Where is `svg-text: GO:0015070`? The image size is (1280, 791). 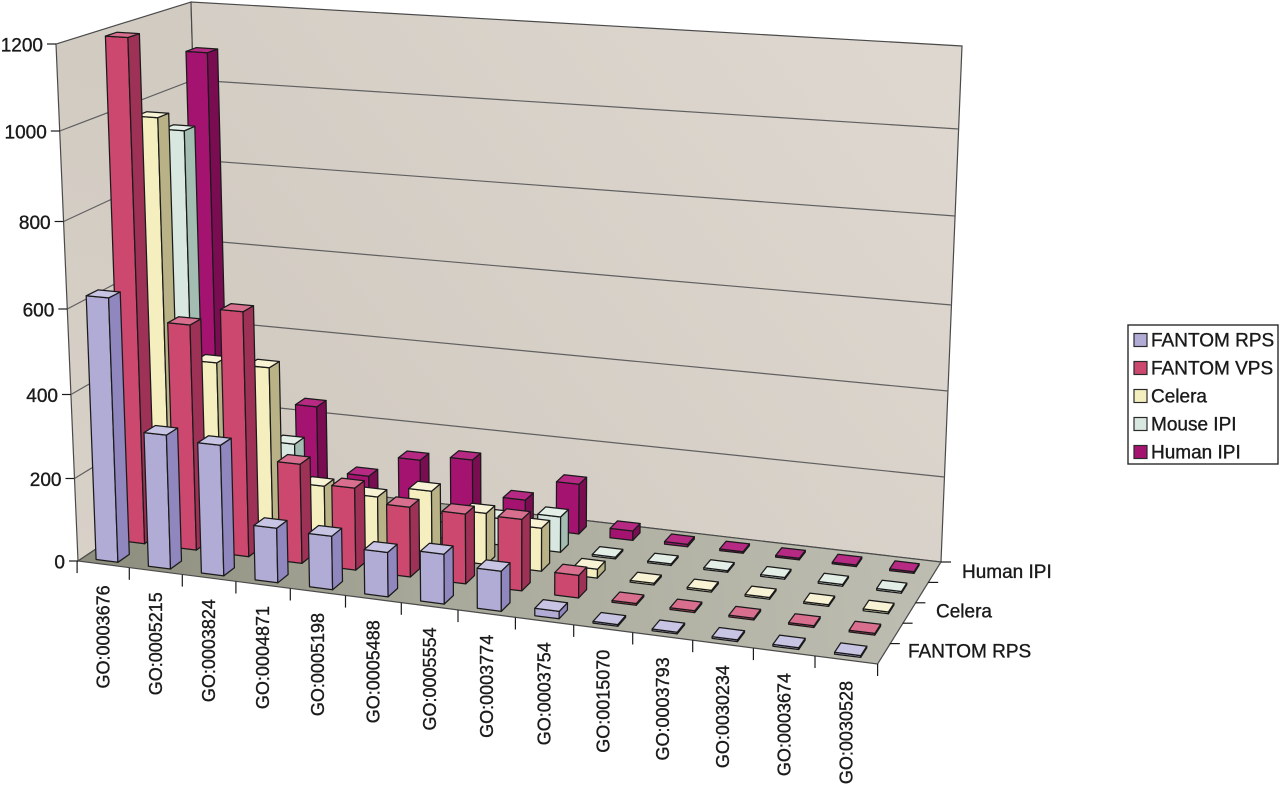 svg-text: GO:0015070 is located at coordinates (603, 701).